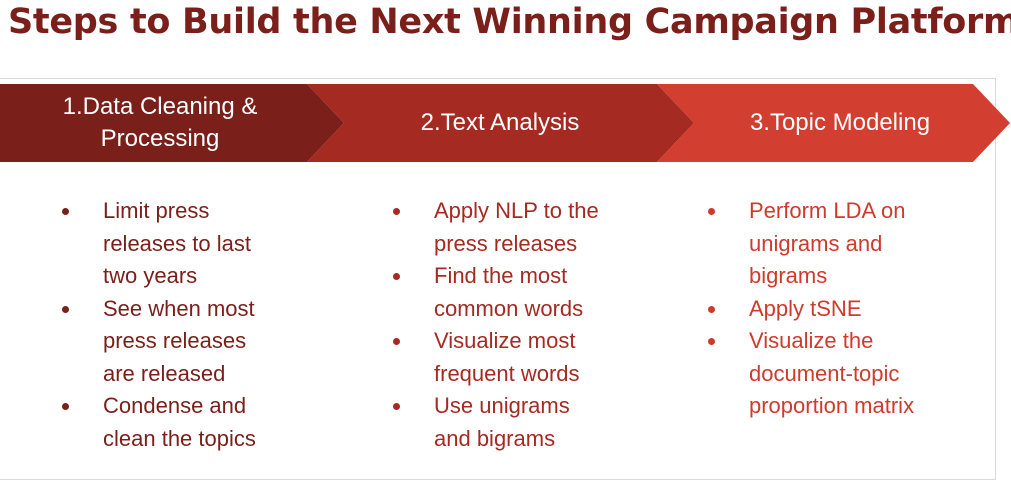 Image resolution: width=1011 pixels, height=486 pixels. I want to click on list-item: Limit press releases to last two years, so click(188, 244).